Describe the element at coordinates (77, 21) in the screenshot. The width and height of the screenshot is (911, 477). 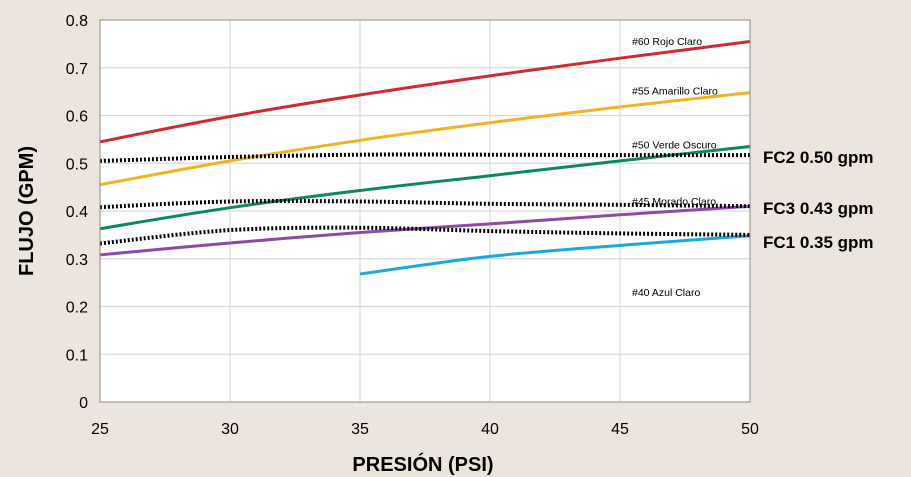
I see `y-tick-label: 0.8` at that location.